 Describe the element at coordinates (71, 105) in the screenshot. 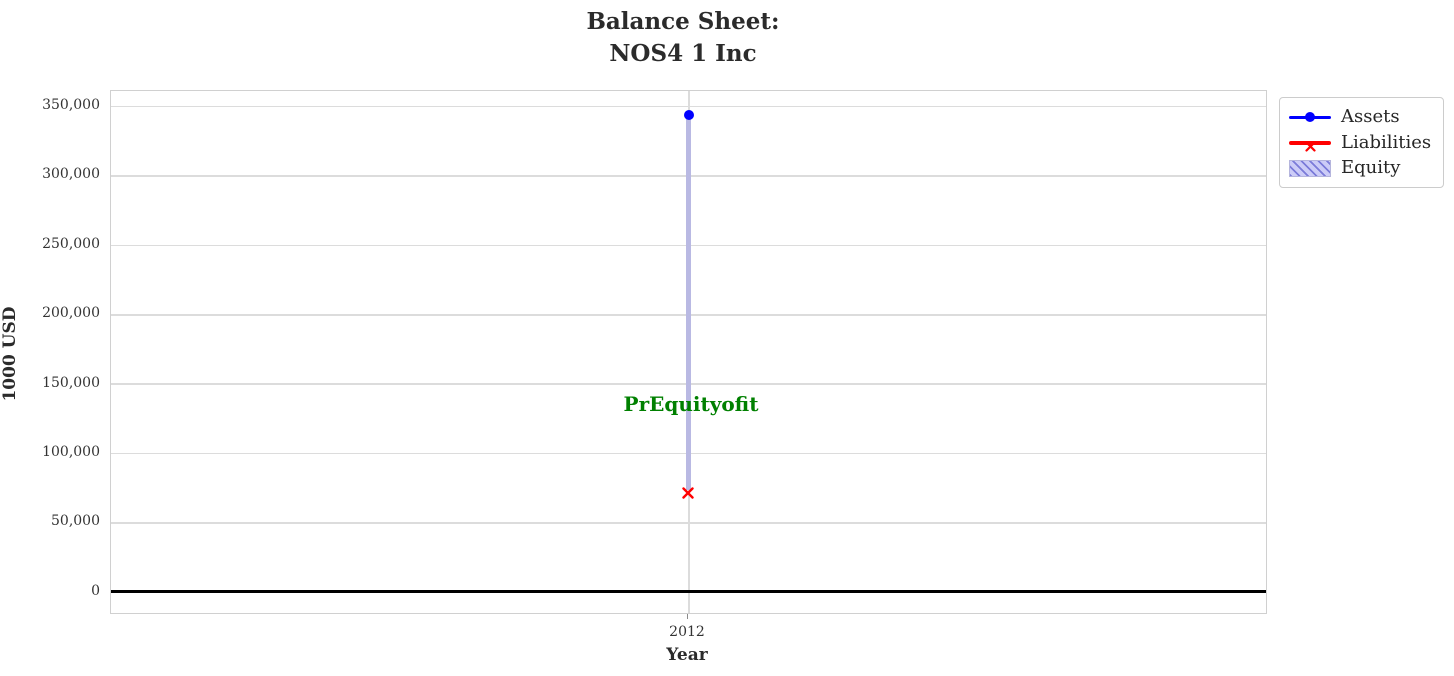

I see `y-tick-label: 350,000` at that location.